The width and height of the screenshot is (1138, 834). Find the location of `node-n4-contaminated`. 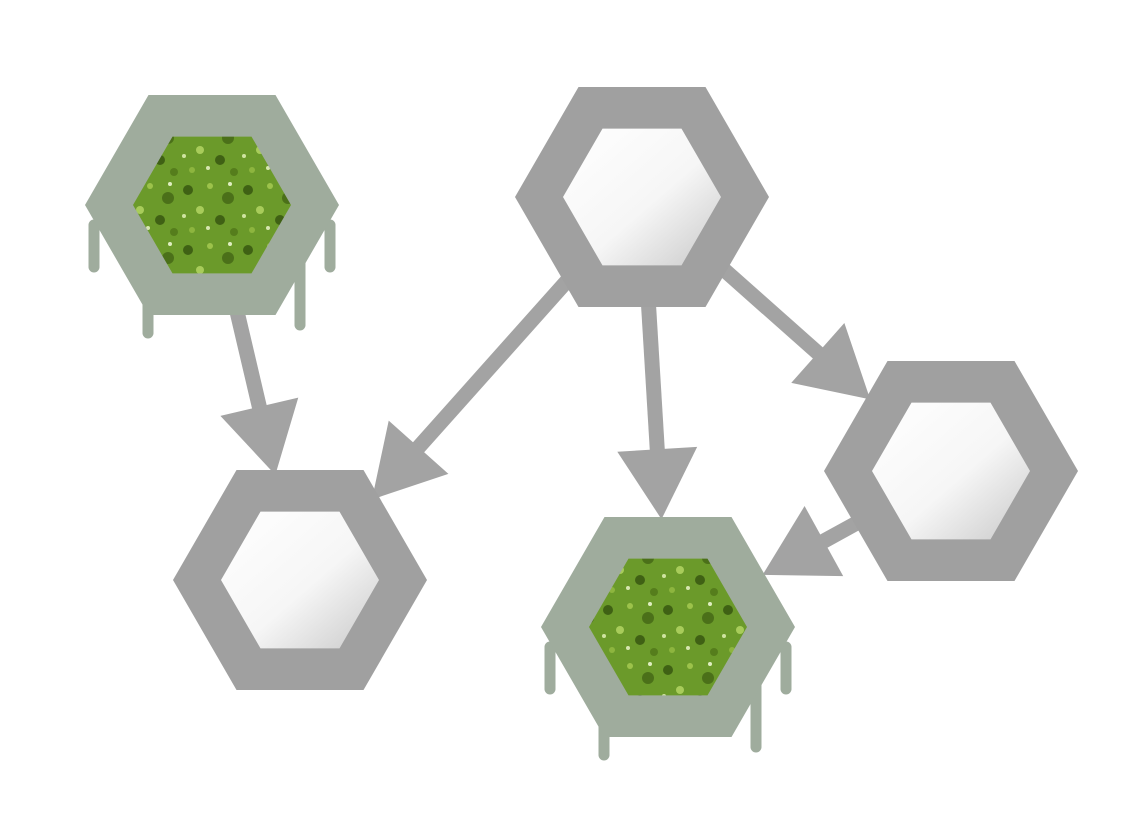

node-n4-contaminated is located at coordinates (668, 639).